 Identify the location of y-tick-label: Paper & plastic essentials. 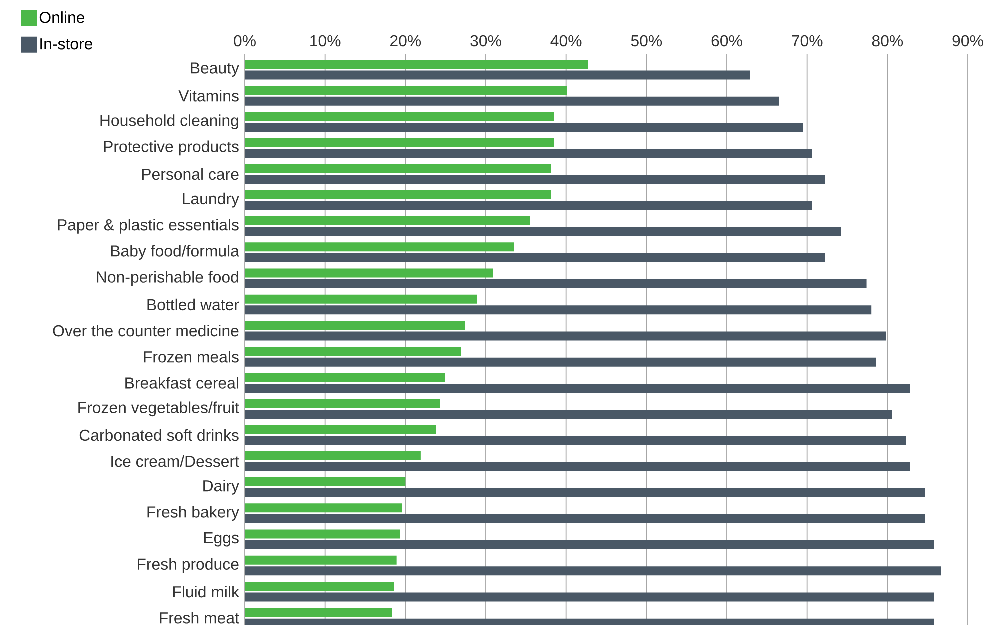
(148, 226).